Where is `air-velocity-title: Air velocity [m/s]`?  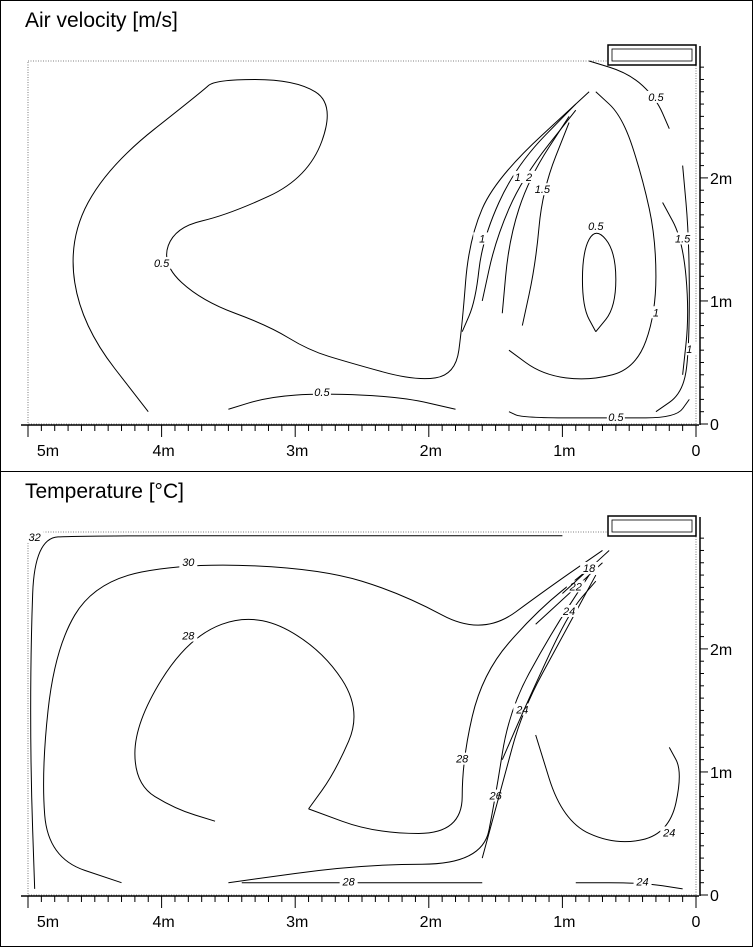 air-velocity-title: Air velocity [m/s] is located at coordinates (101, 20).